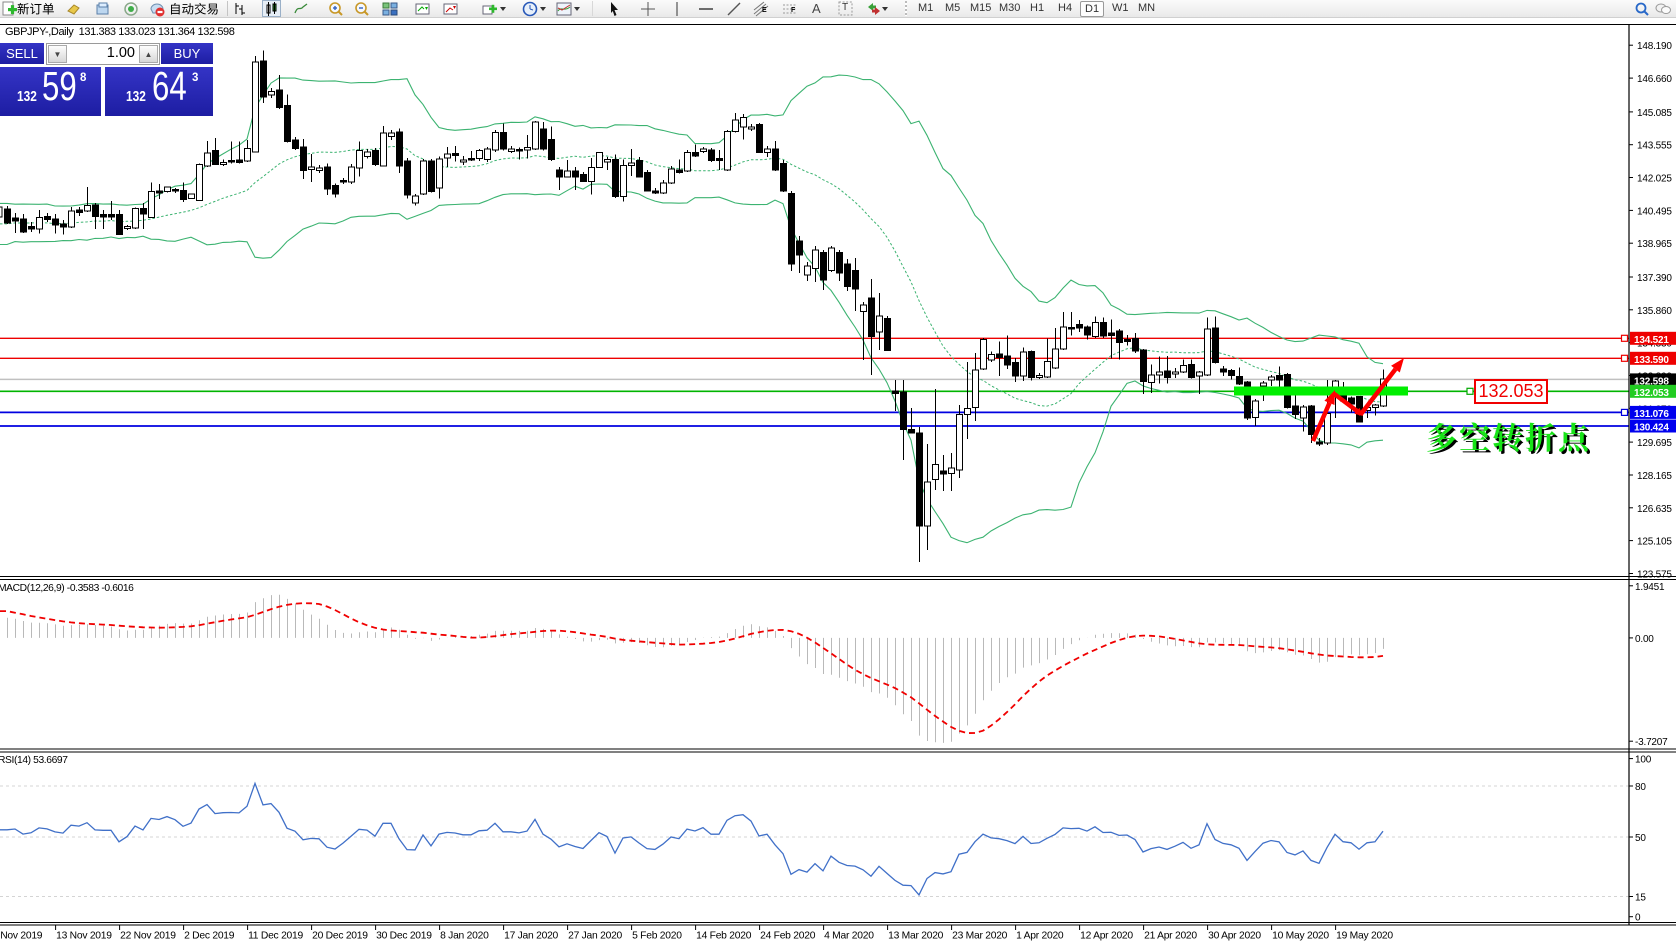 This screenshot has width=1676, height=944. Describe the element at coordinates (1654, 113) in the screenshot. I see `svg-text: 145.085` at that location.